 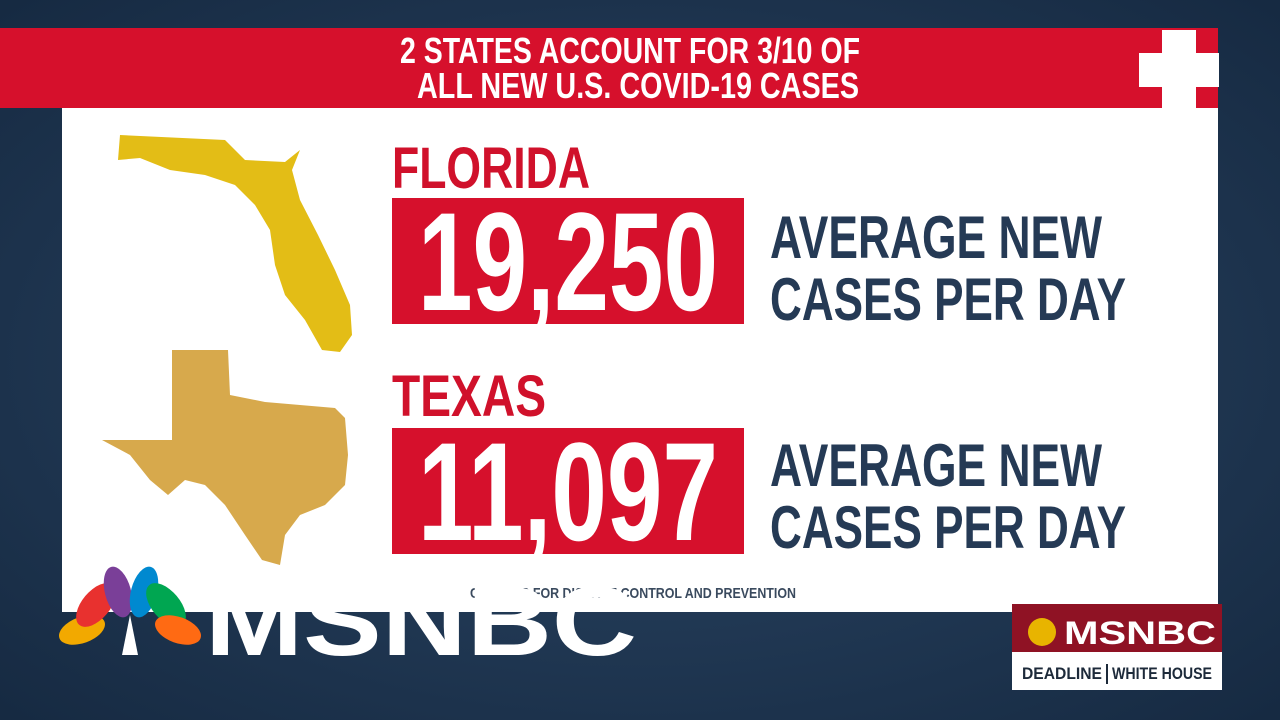 What do you see at coordinates (469, 396) in the screenshot?
I see `state-name: TEXAS` at bounding box center [469, 396].